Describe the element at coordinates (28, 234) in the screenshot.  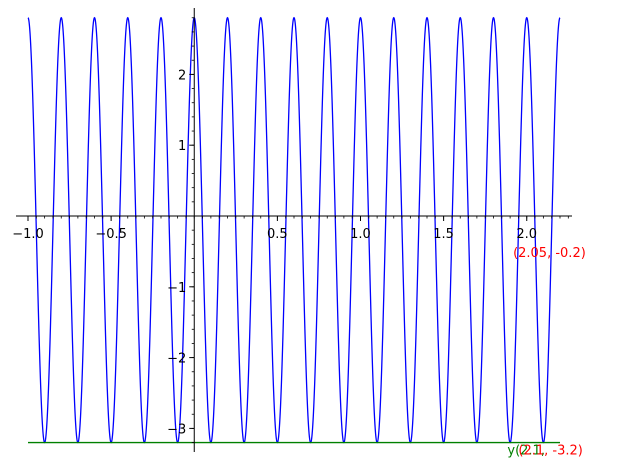
I see `x-tick-label: −1.0` at that location.